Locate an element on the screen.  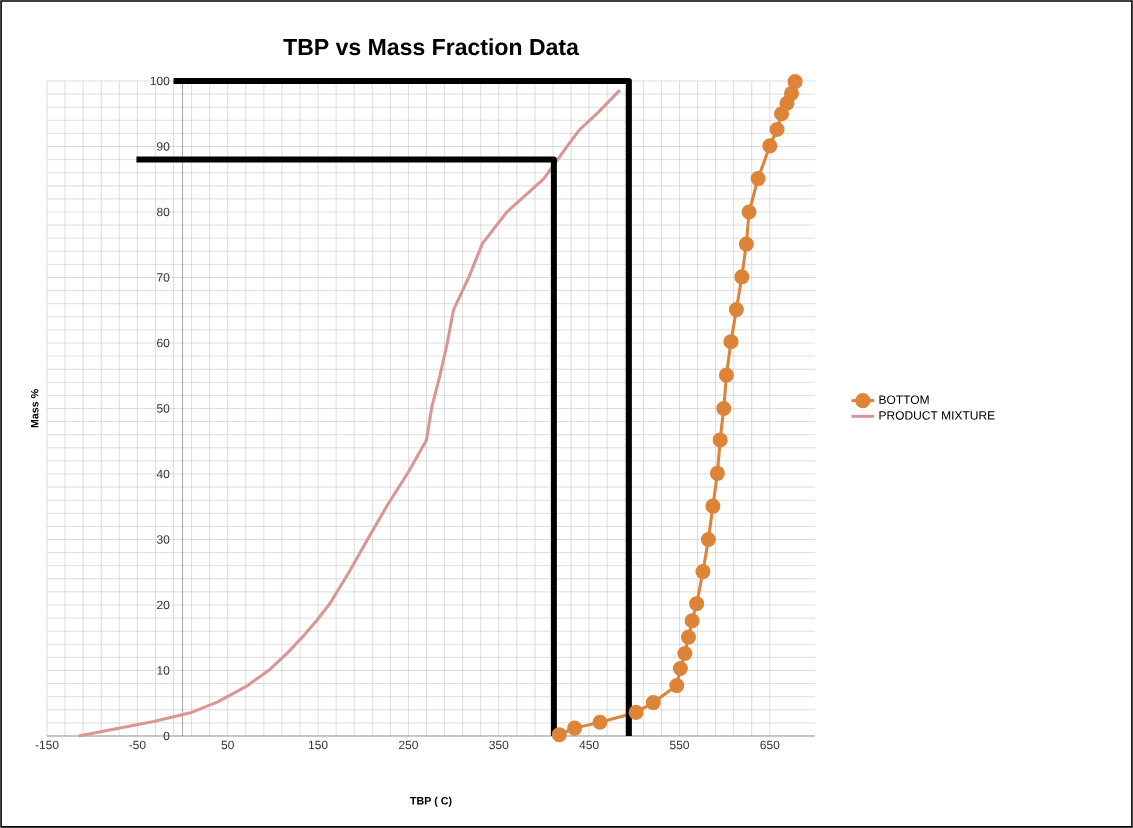
y-tick-label: 100 is located at coordinates (160, 81).